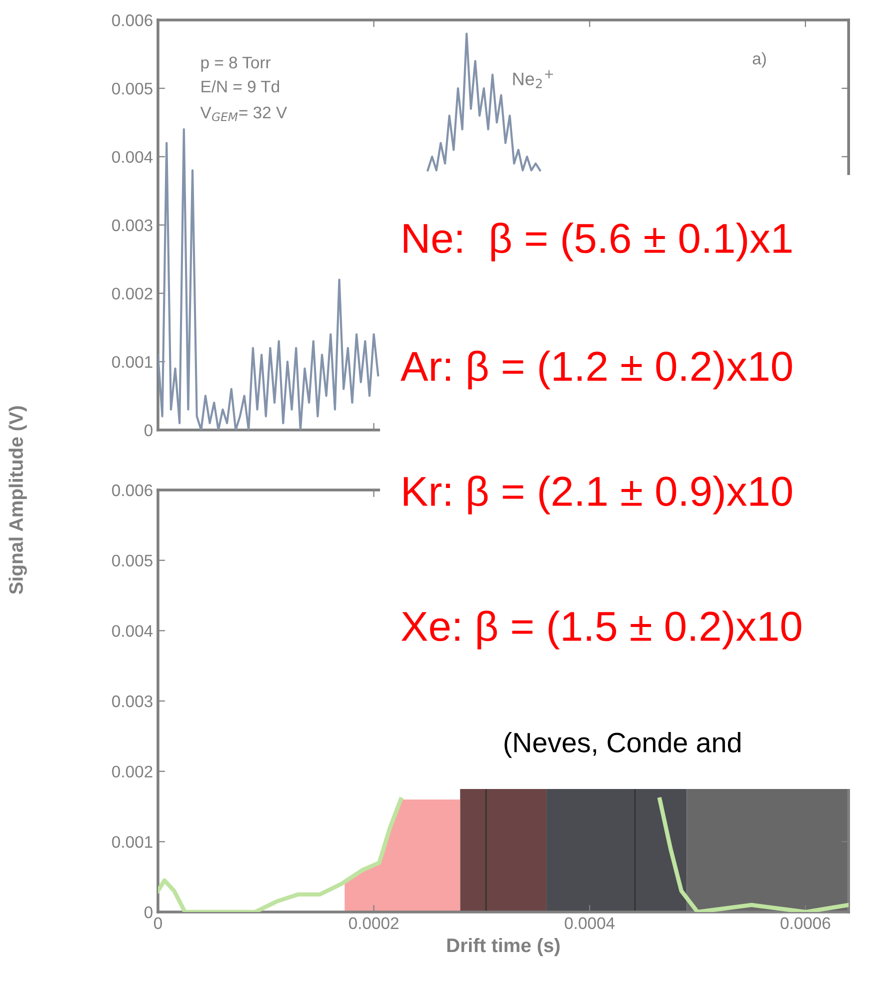  What do you see at coordinates (503, 947) in the screenshot?
I see `x-axis-title: Drift time (s)` at bounding box center [503, 947].